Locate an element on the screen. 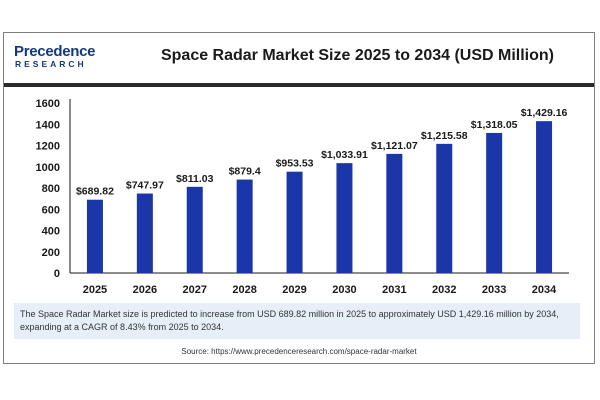 The image size is (600, 400). data-label: $1,318.05 is located at coordinates (494, 125).